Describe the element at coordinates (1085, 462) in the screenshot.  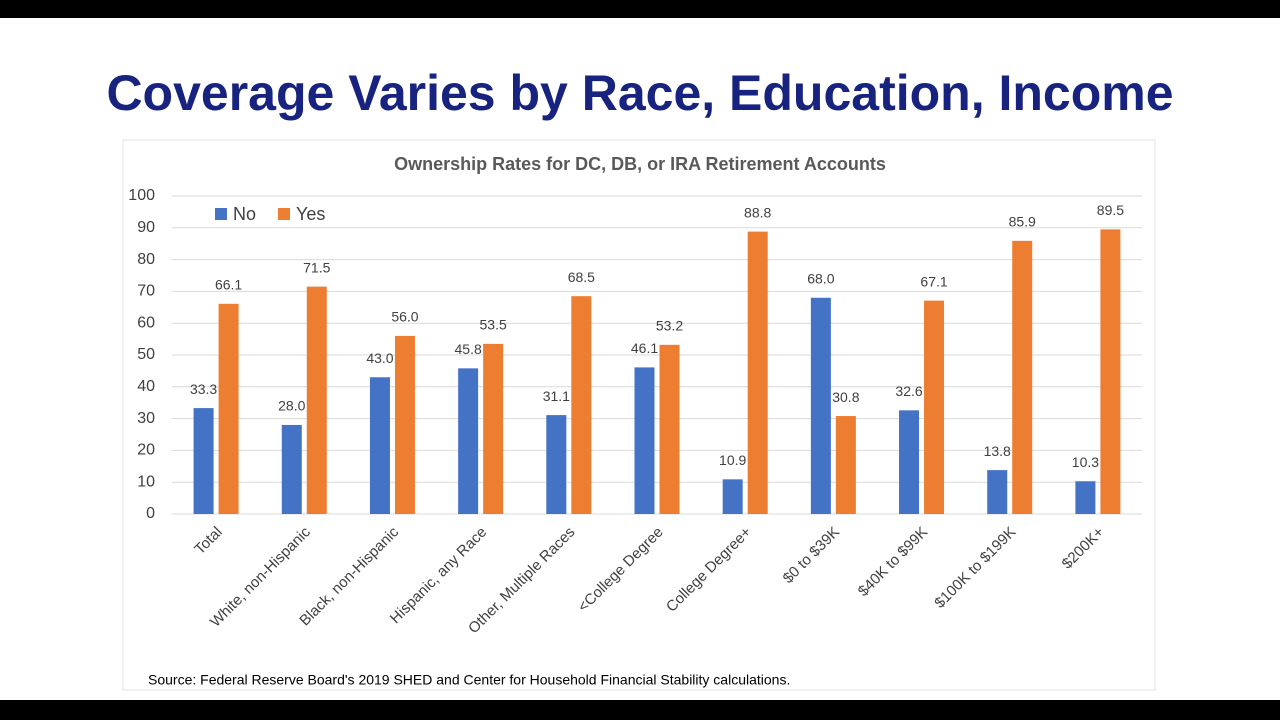
I see `value-label: 10.3` at that location.